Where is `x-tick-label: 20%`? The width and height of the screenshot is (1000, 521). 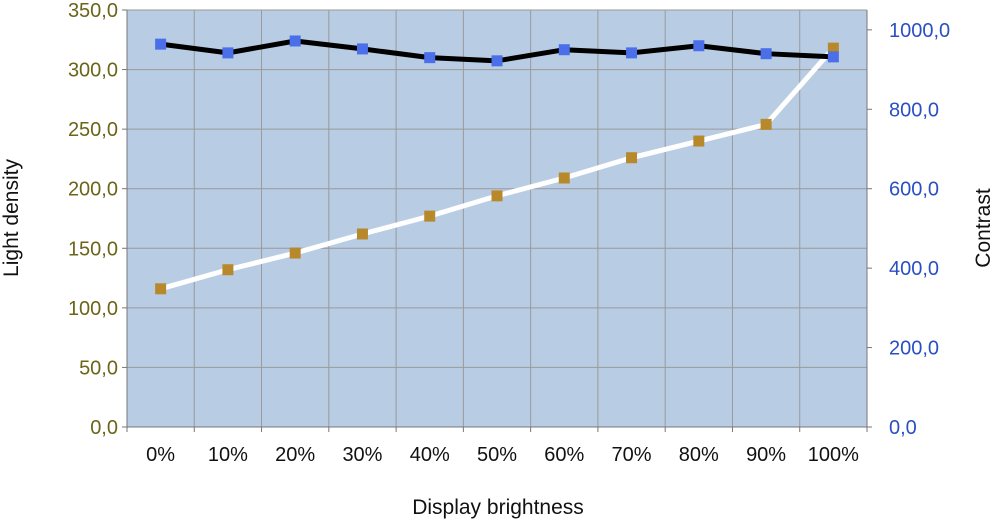 x-tick-label: 20% is located at coordinates (295, 455).